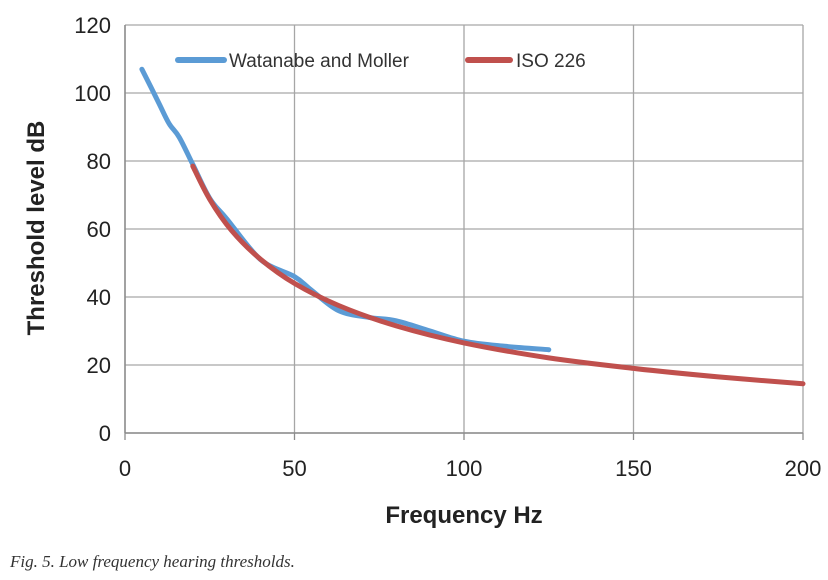 This screenshot has height=580, width=828. What do you see at coordinates (36, 228) in the screenshot?
I see `y-axis-title: Threshold level dB` at bounding box center [36, 228].